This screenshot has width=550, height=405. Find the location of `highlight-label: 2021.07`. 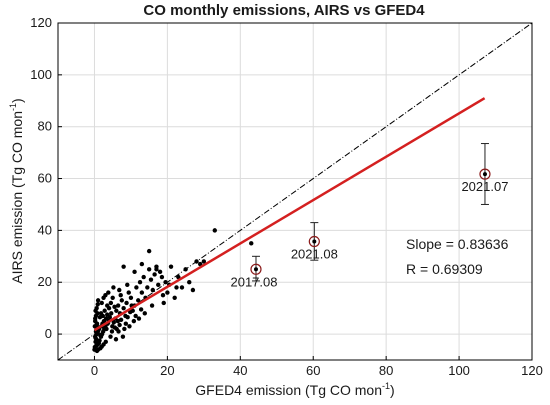

highlight-label: 2021.07 is located at coordinates (484, 186).